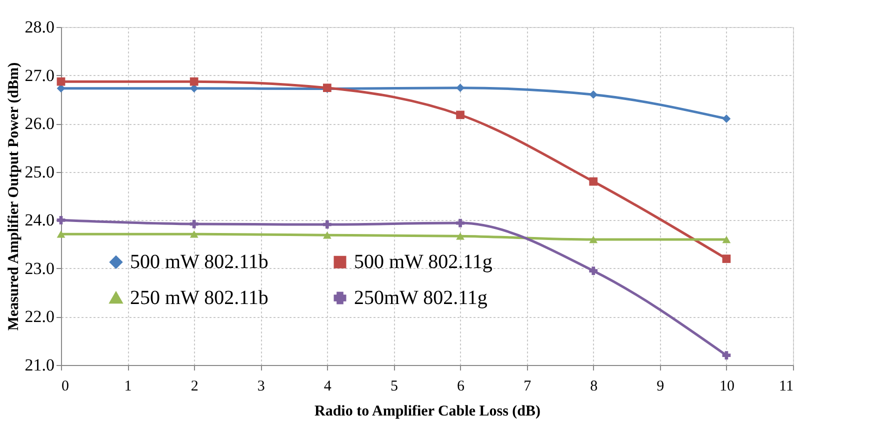  What do you see at coordinates (427, 412) in the screenshot?
I see `x-axis-title: Radio to Amplifier Cable Loss (dB)` at bounding box center [427, 412].